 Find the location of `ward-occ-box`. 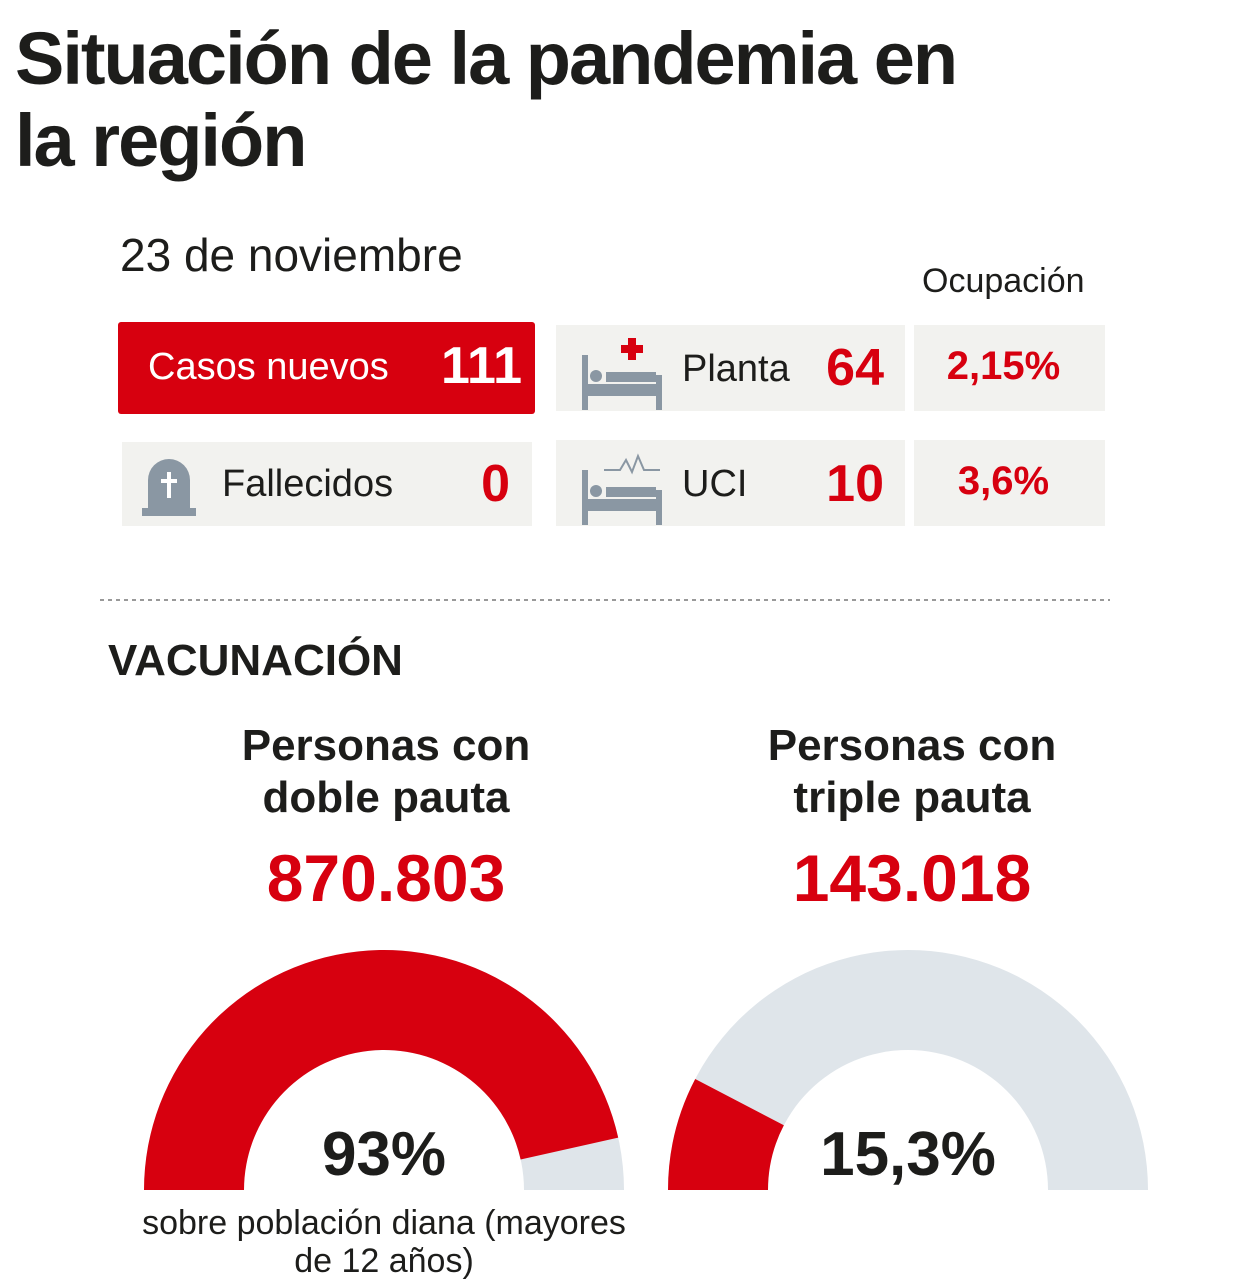

ward-occ-box is located at coordinates (1009, 368).